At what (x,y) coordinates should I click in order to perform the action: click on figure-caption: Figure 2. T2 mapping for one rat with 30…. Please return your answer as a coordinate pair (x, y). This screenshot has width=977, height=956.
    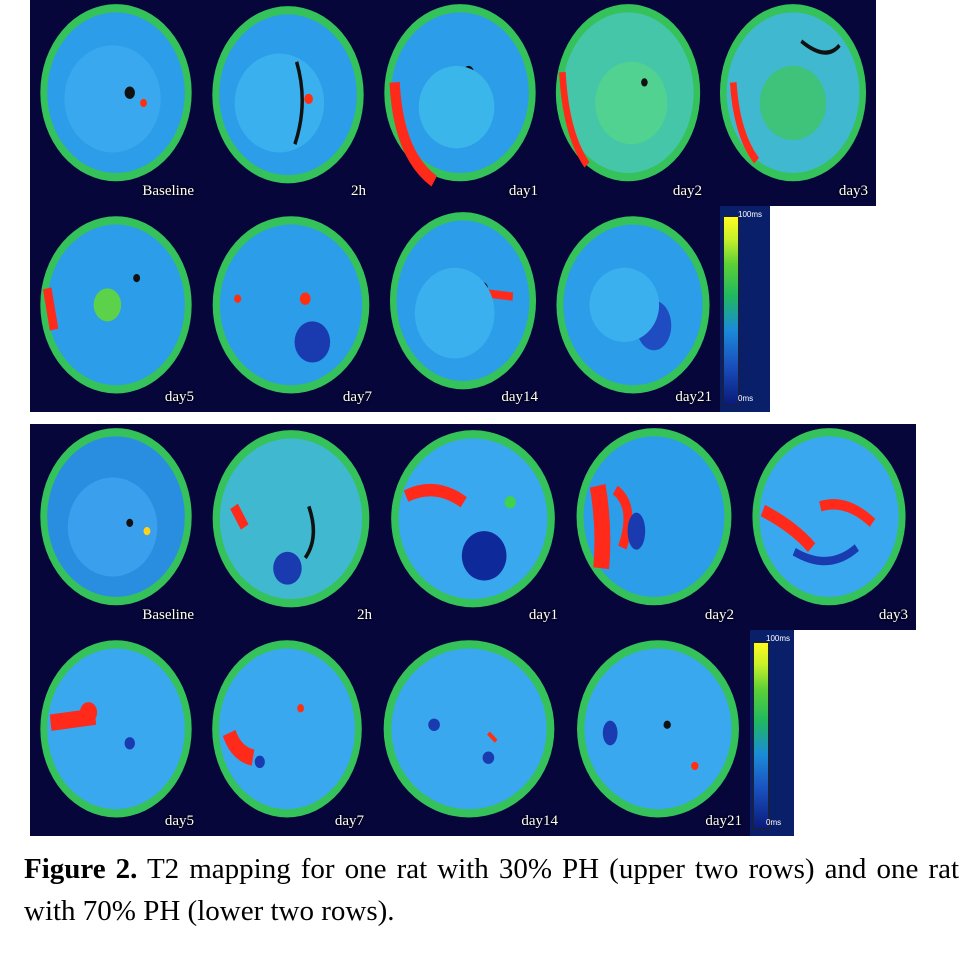
    Looking at the image, I should click on (491, 890).